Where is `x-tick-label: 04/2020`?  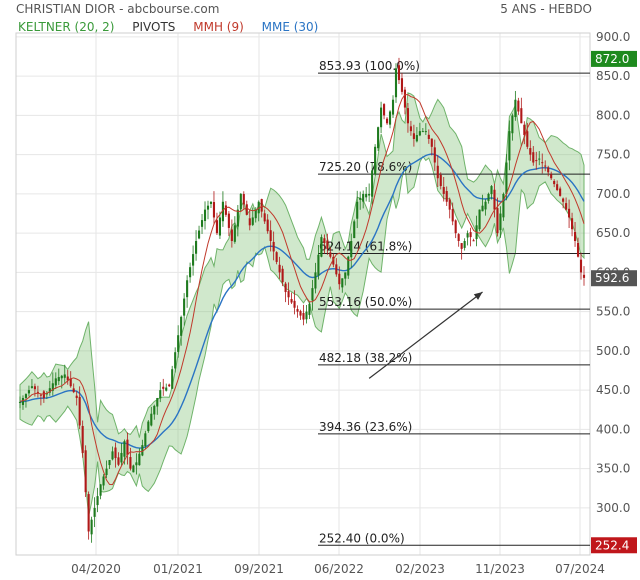
x-tick-label: 04/2020 is located at coordinates (96, 569).